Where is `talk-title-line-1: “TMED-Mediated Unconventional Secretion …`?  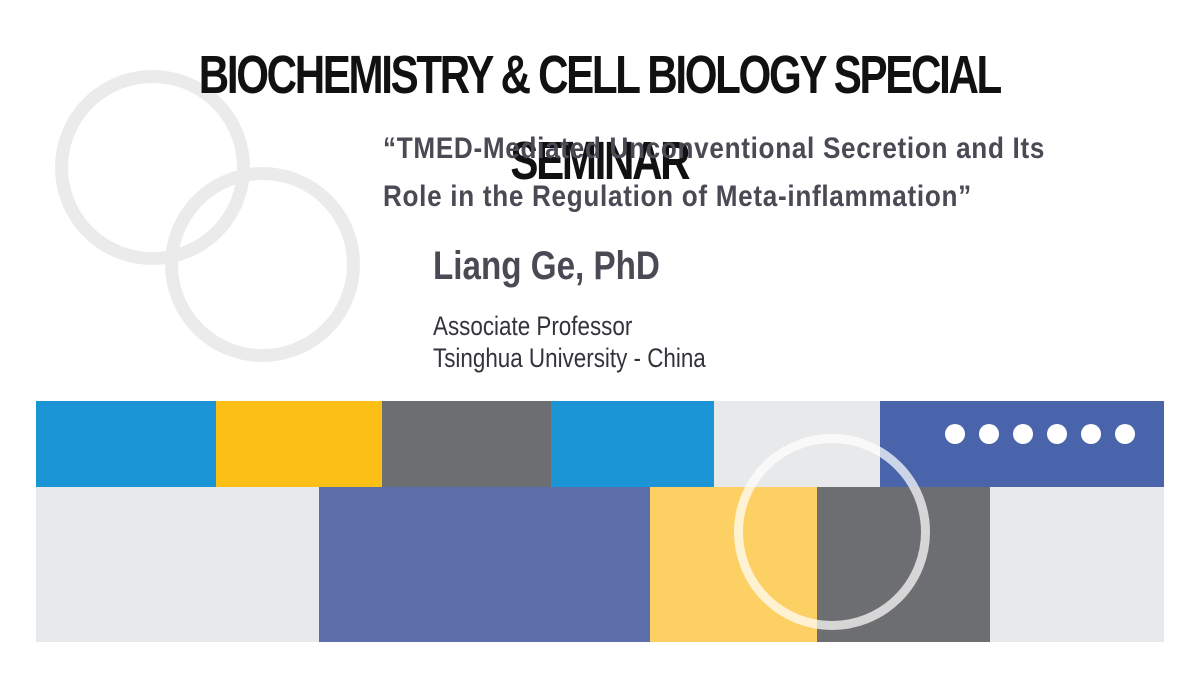
talk-title-line-1: “TMED-Mediated Unconventional Secretion … is located at coordinates (714, 148).